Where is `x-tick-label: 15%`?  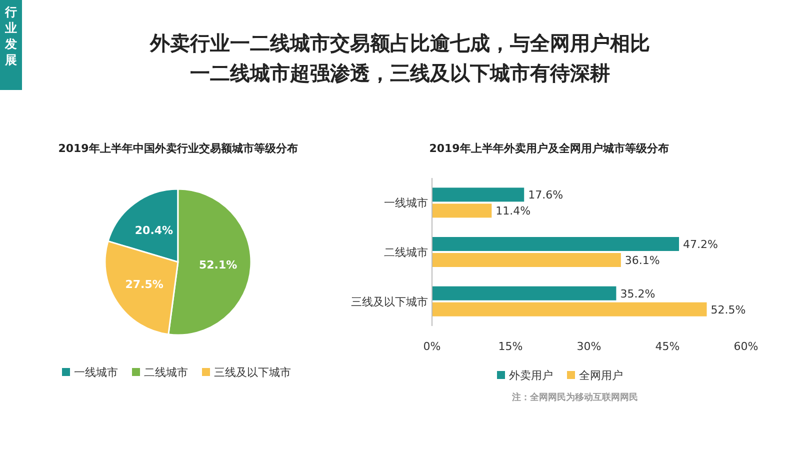
x-tick-label: 15% is located at coordinates (510, 346).